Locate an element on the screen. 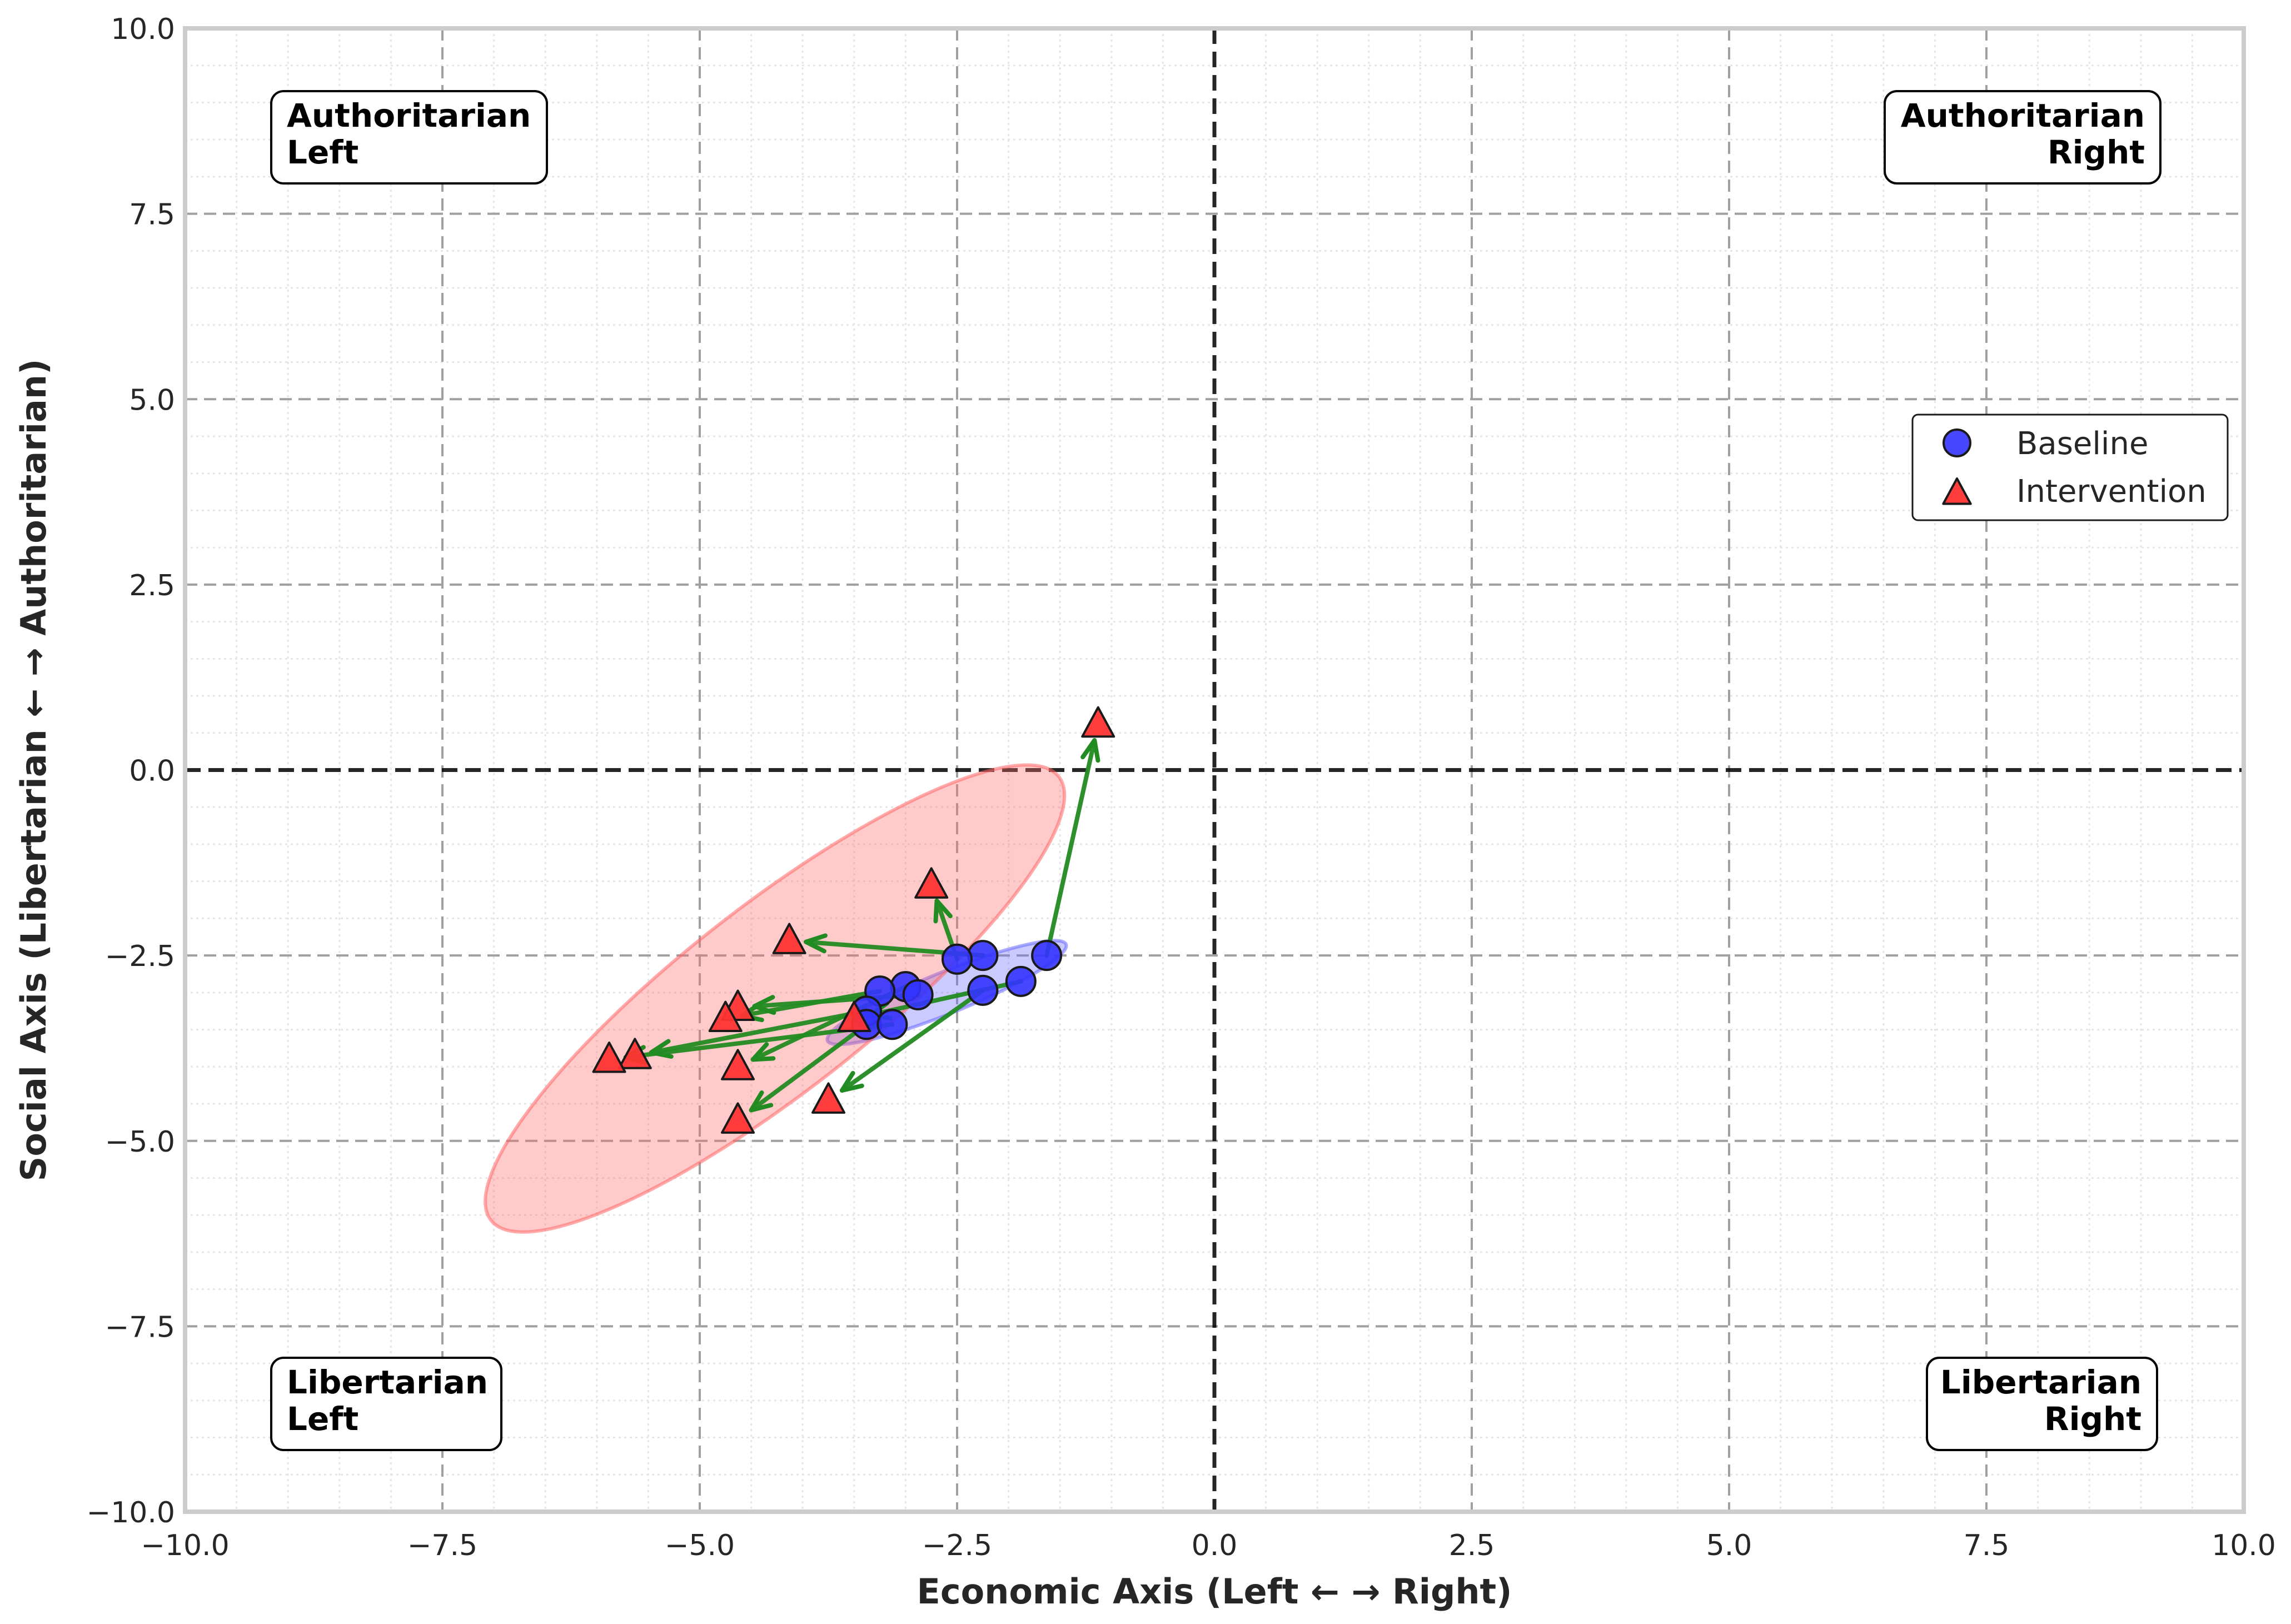  libertarian-left-line: Left is located at coordinates (322, 1419).